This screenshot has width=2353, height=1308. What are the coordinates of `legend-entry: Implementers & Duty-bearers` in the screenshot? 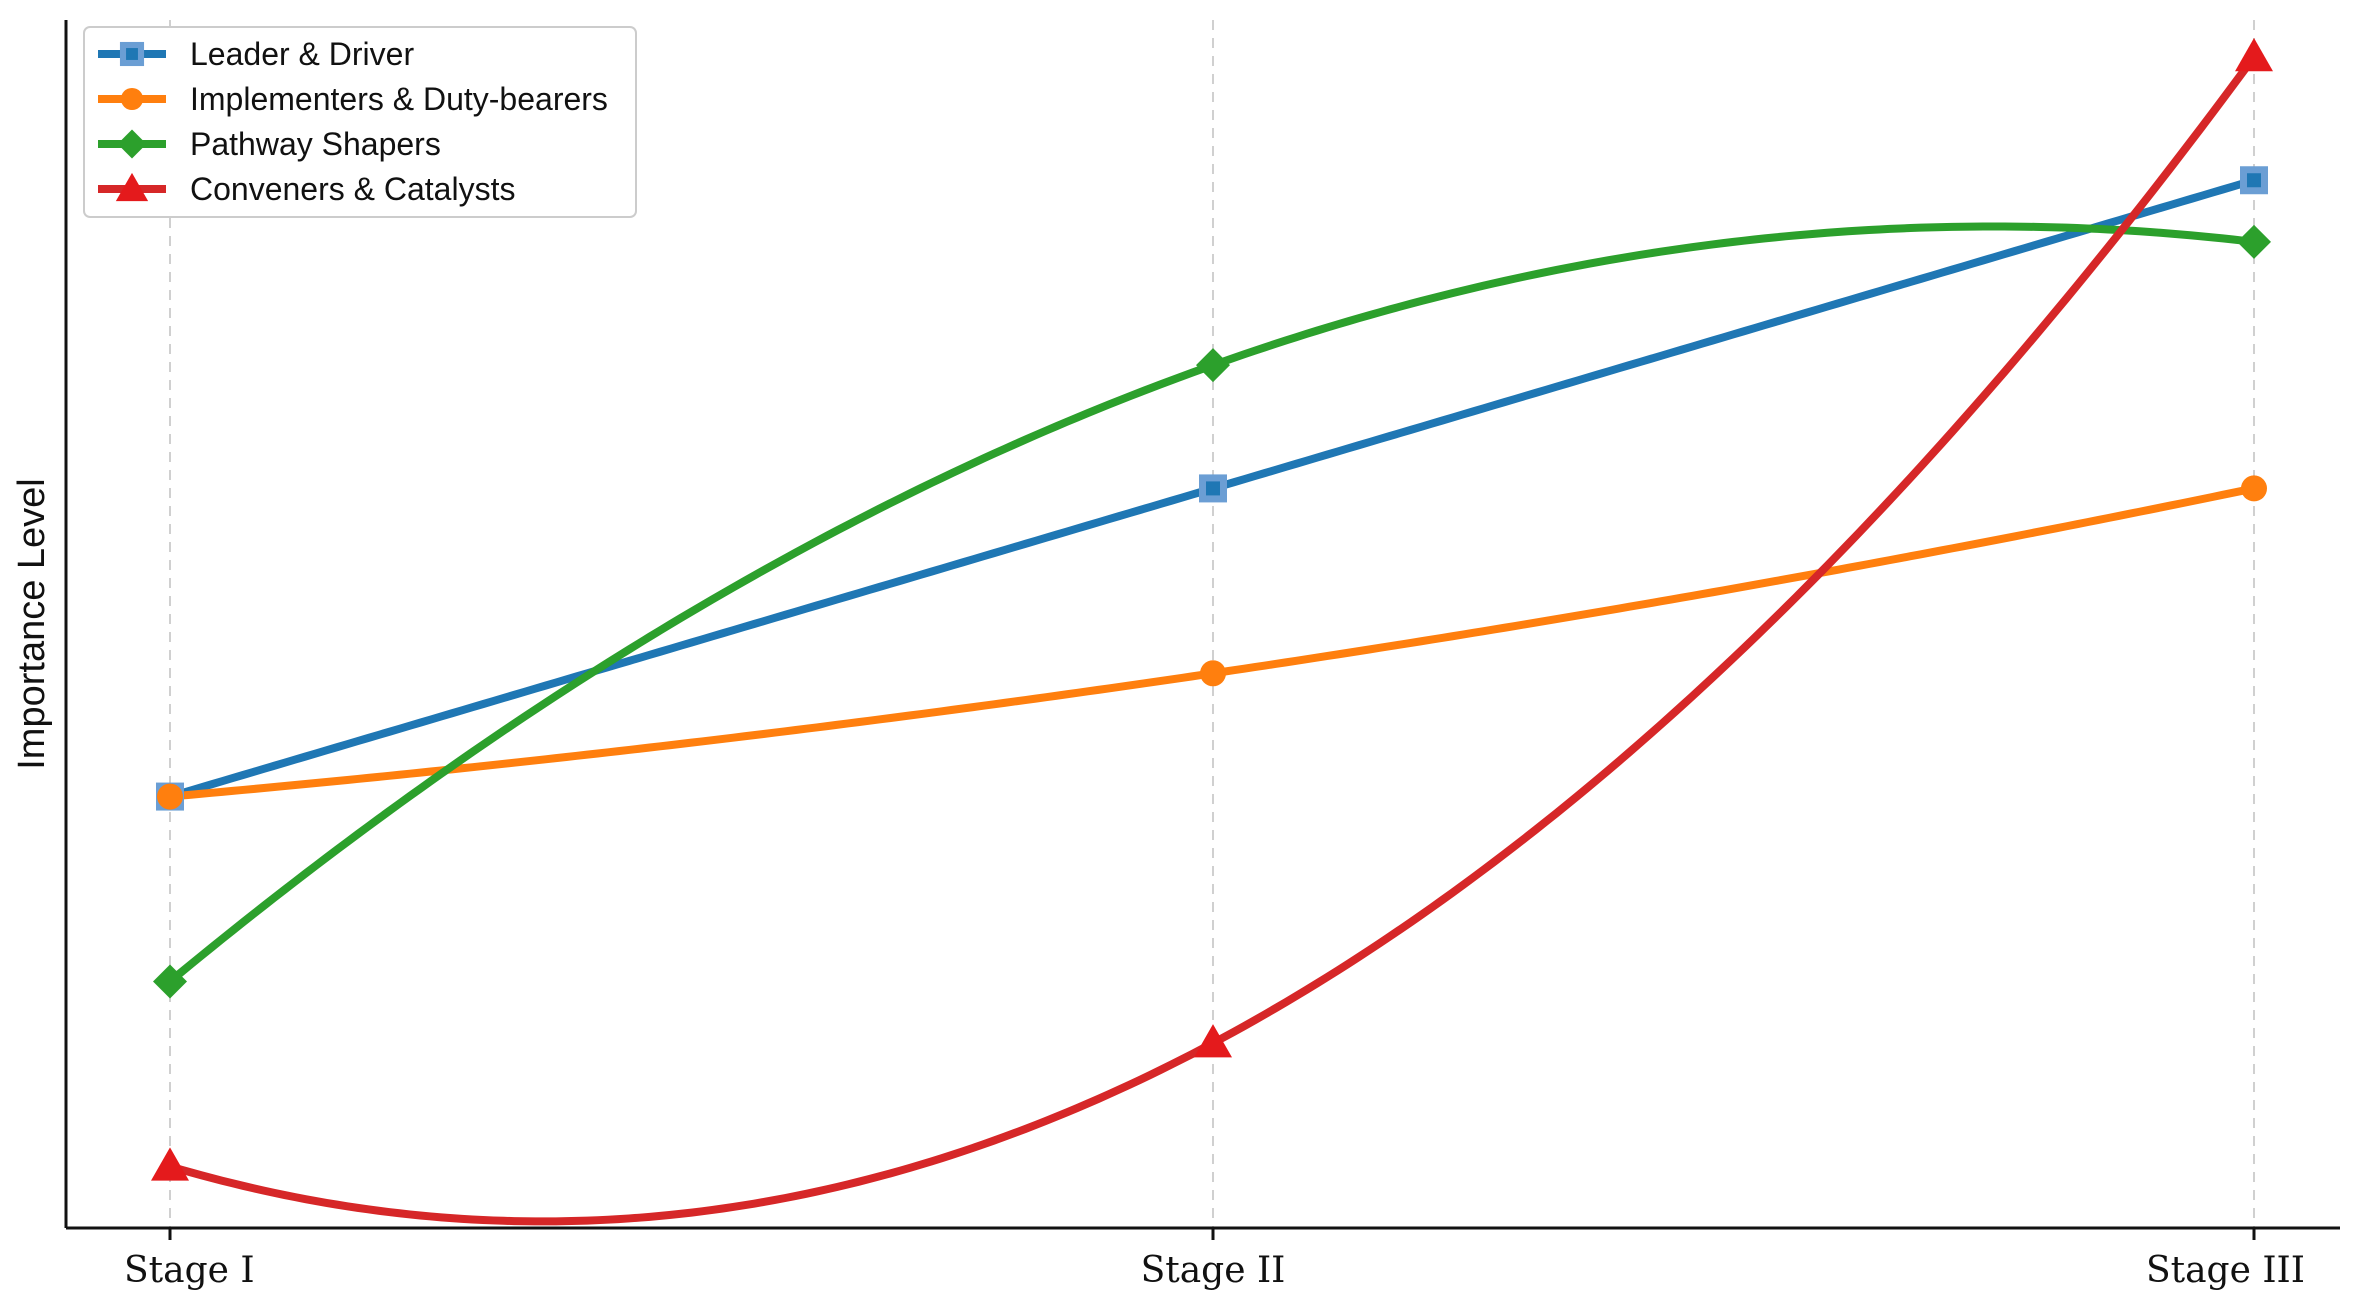 It's located at (353, 99).